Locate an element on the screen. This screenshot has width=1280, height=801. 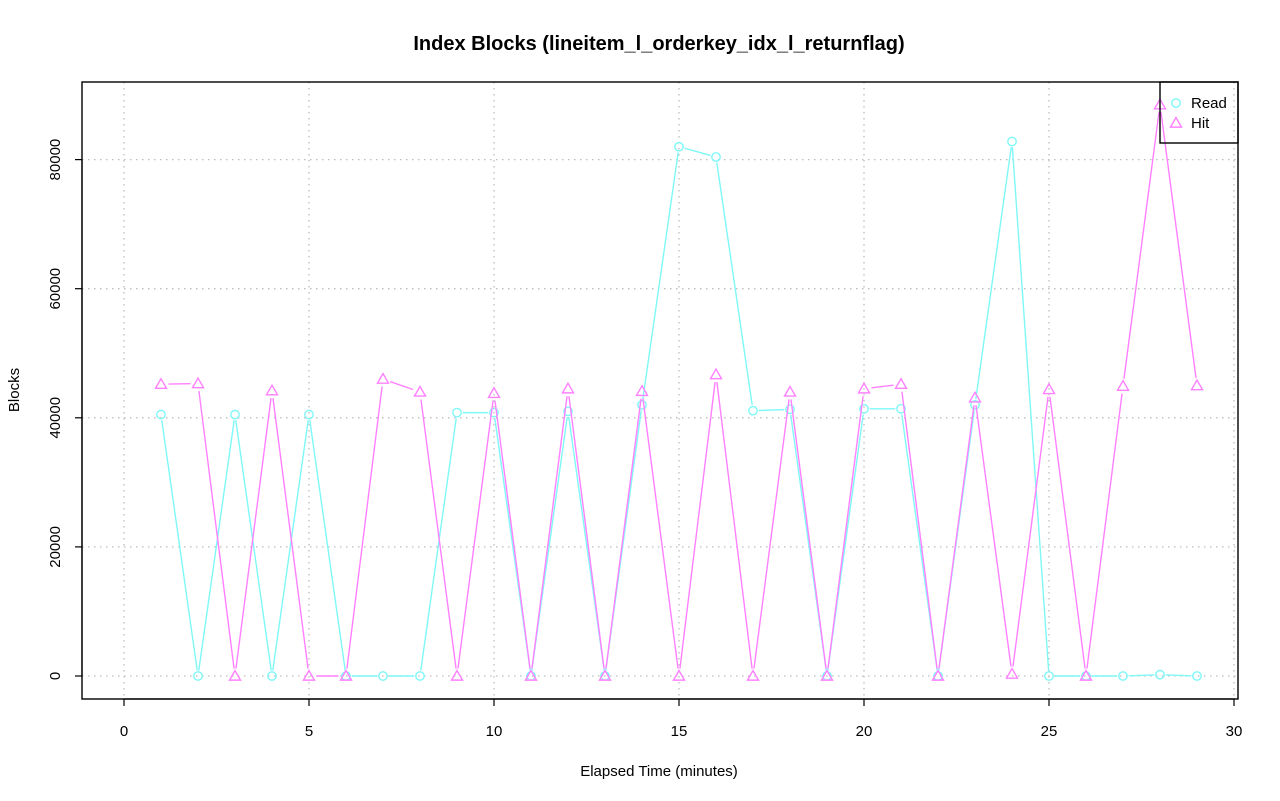
legend-label-hit: Hit is located at coordinates (1200, 123).